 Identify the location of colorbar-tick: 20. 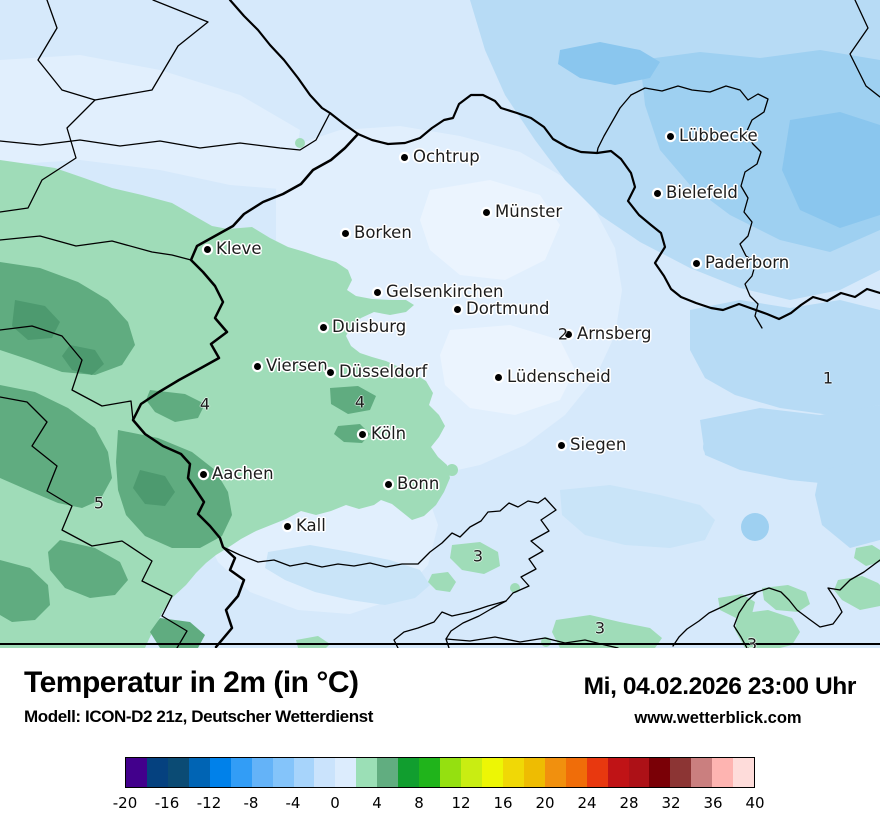
(545, 803).